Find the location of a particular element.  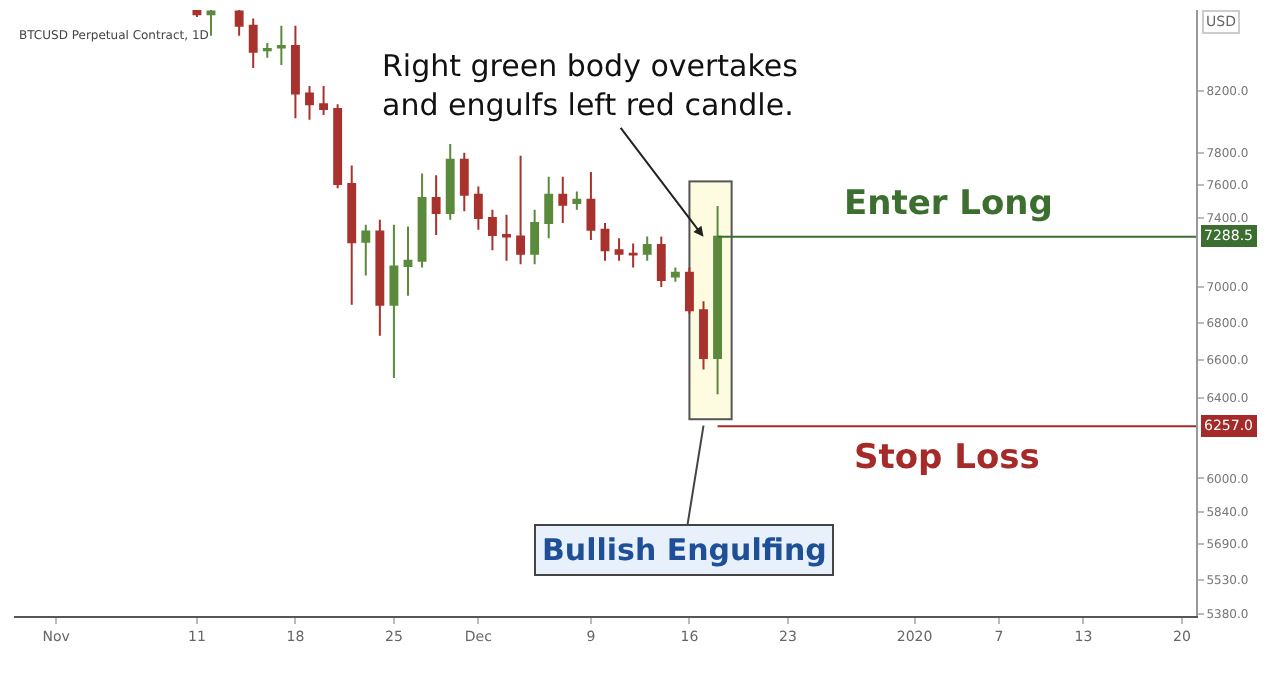

ref-line-label: Enter Long is located at coordinates (948, 204).